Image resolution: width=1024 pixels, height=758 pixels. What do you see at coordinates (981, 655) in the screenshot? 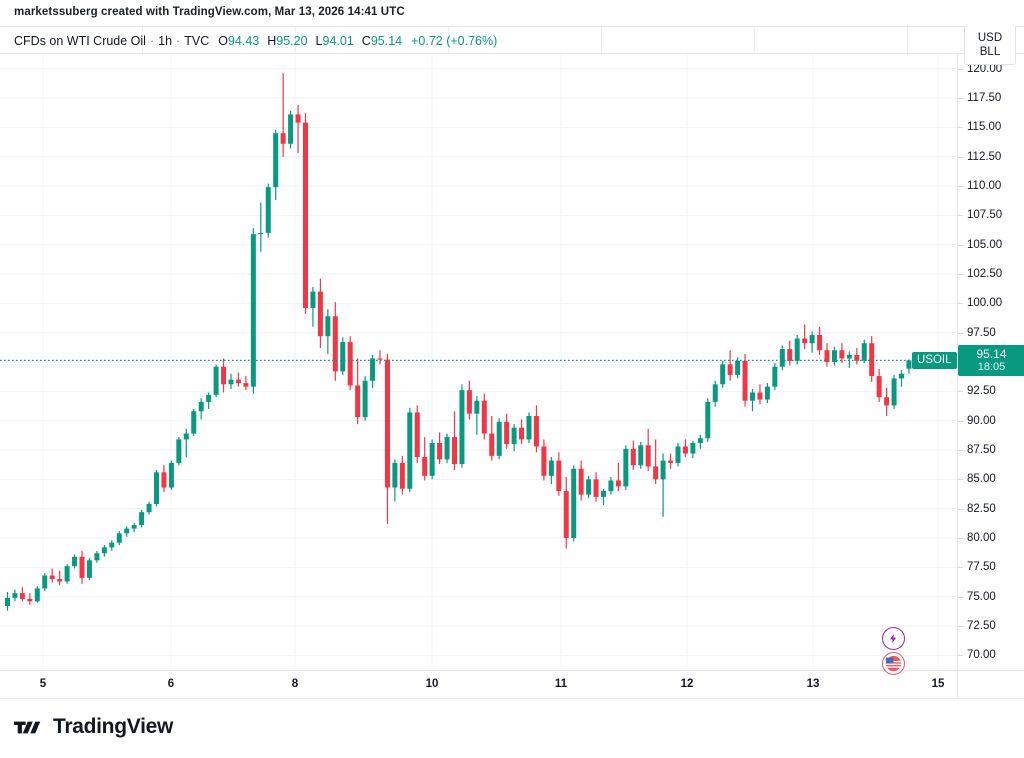
I see `price-tick-label: 70.00` at bounding box center [981, 655].